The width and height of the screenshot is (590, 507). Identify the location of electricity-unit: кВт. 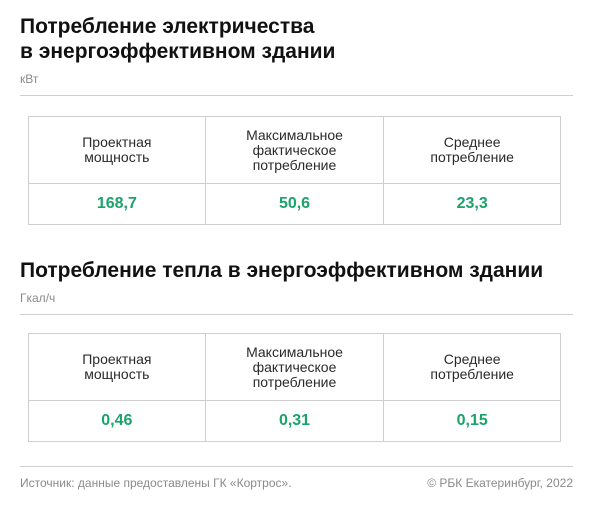
(29, 79).